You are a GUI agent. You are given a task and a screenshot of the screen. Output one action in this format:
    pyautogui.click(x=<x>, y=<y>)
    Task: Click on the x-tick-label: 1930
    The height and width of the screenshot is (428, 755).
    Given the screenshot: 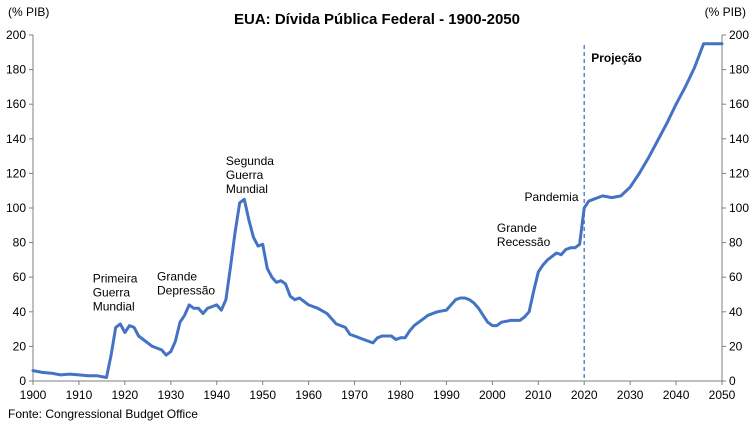 What is the action you would take?
    pyautogui.click(x=170, y=395)
    